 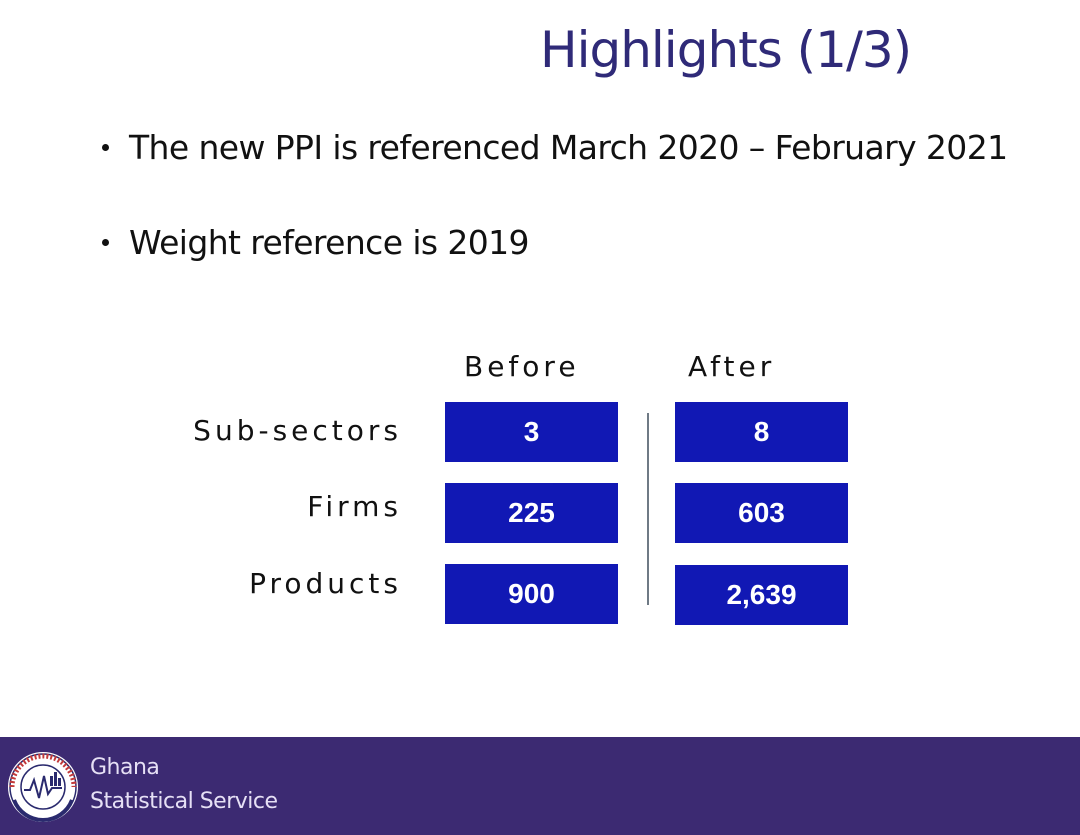 I want to click on org-name-line2: Statistical Service, so click(x=184, y=801).